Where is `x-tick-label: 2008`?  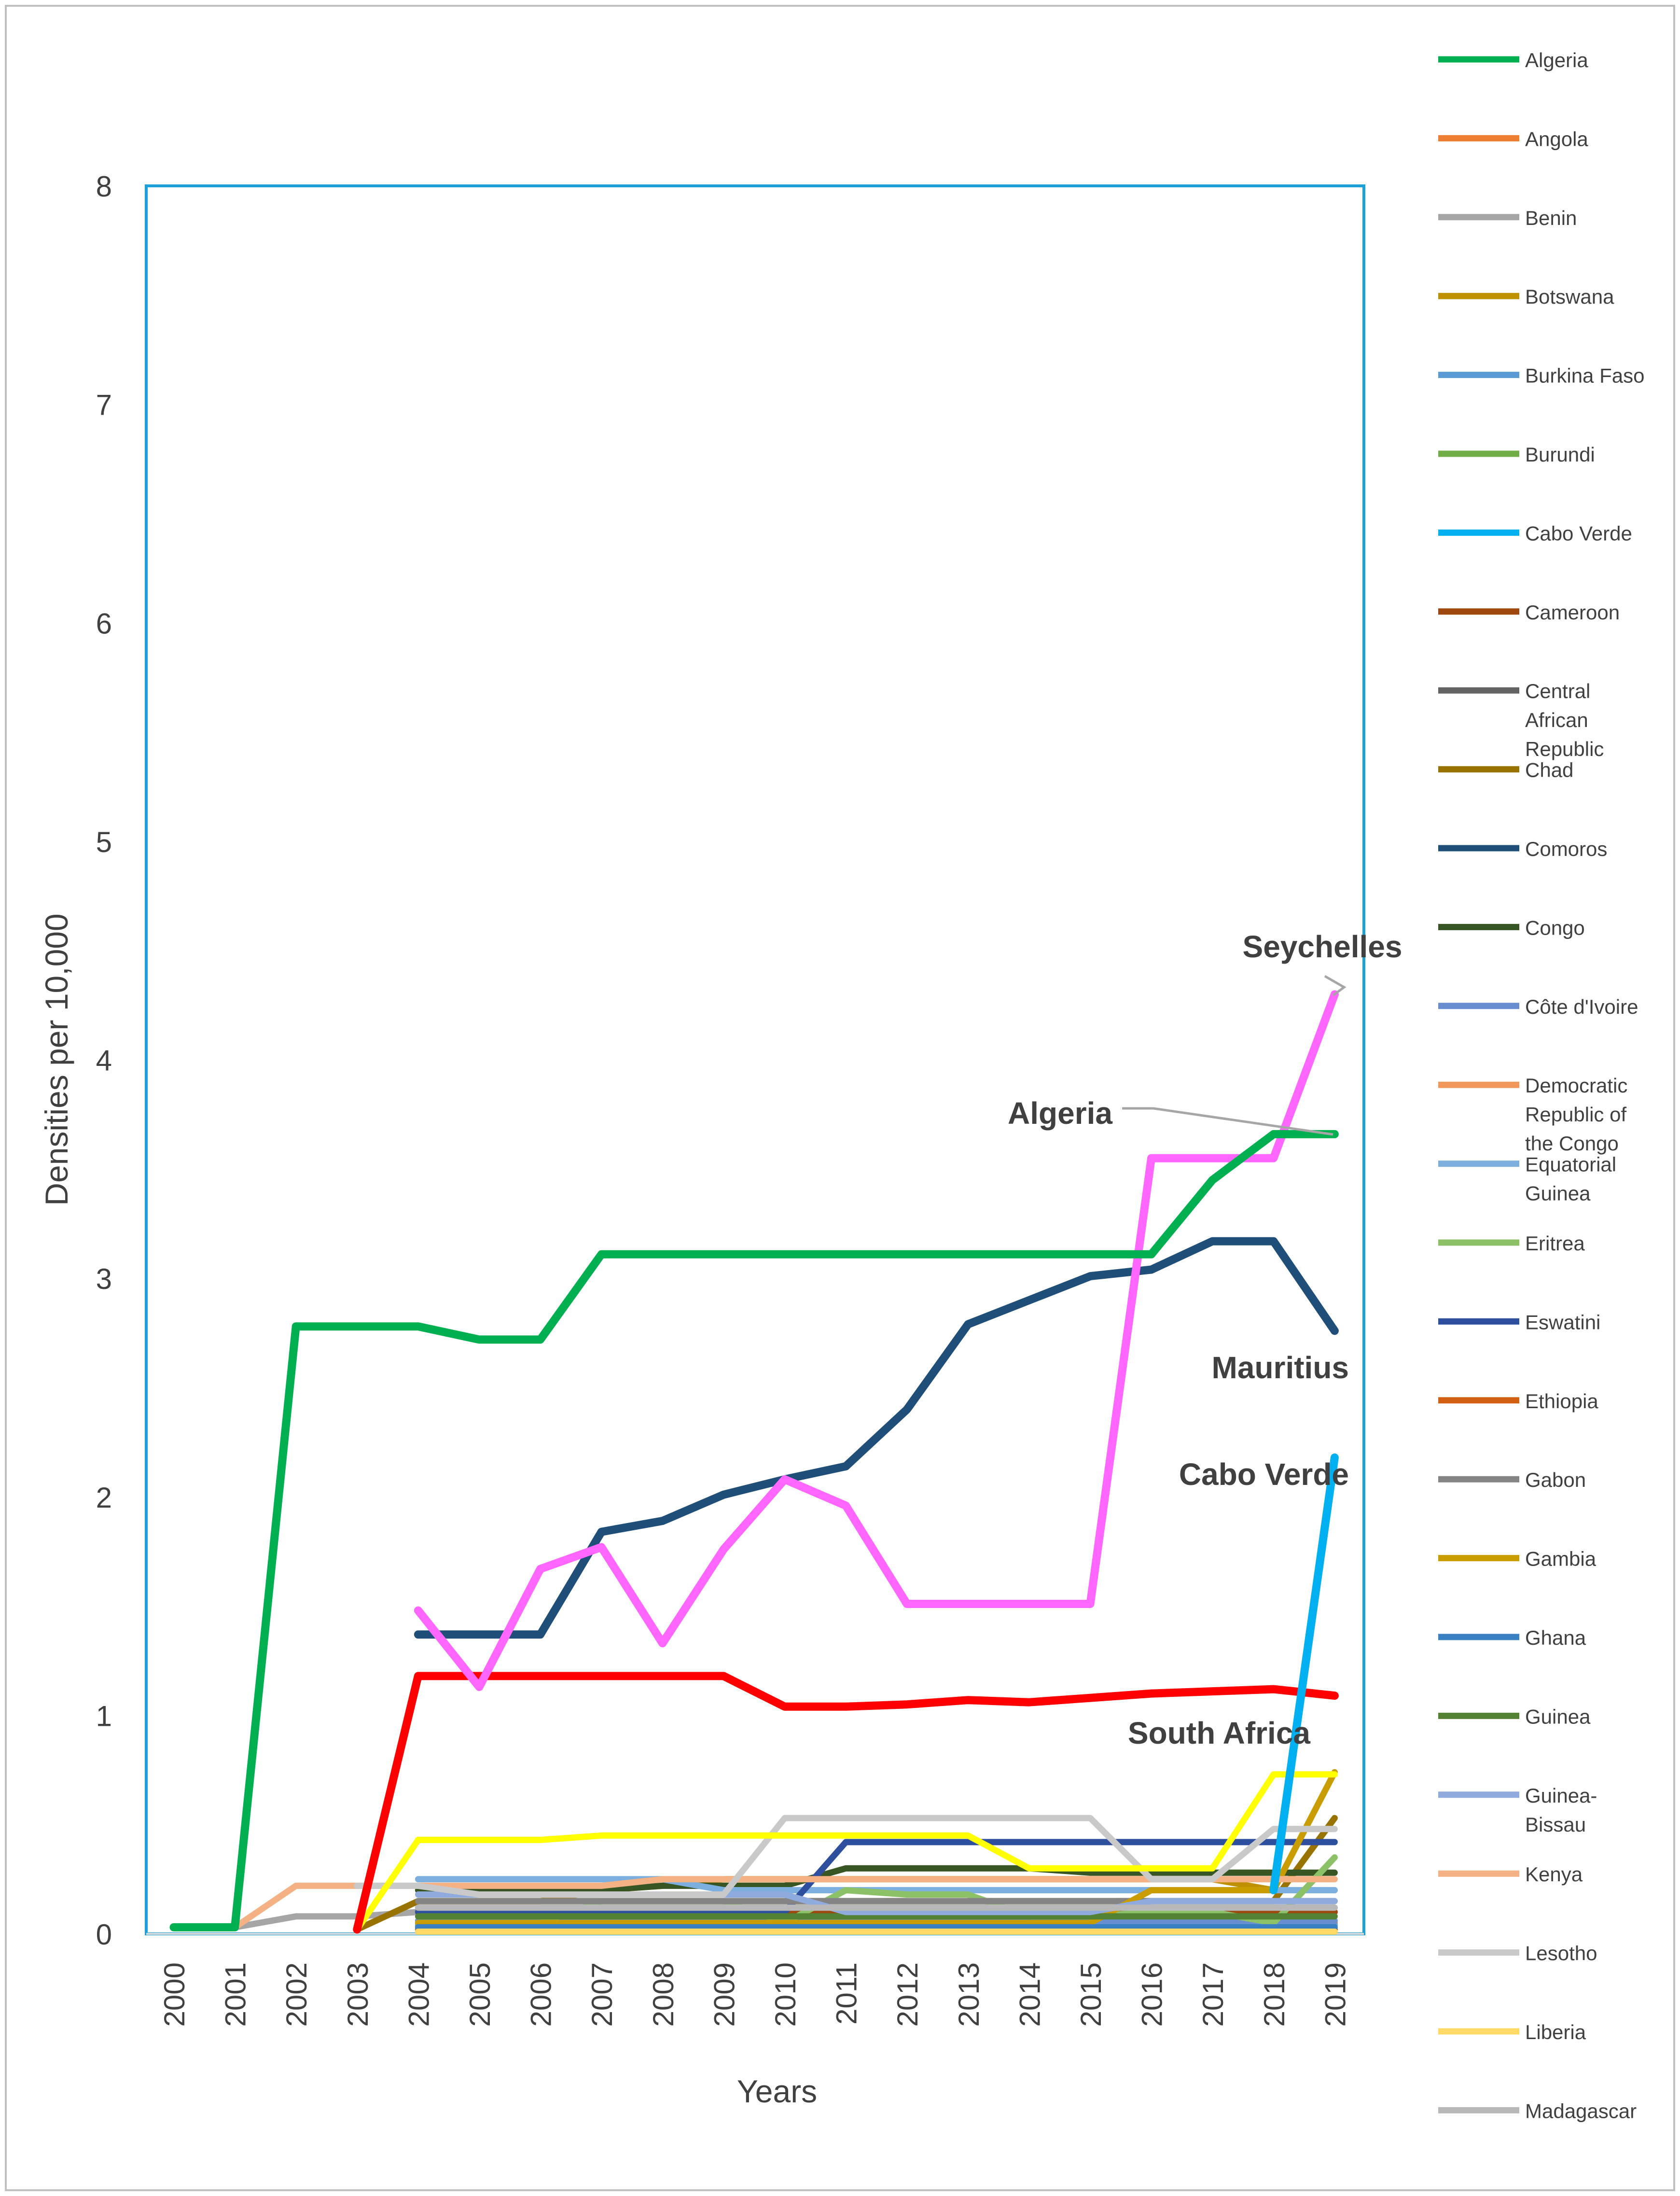
x-tick-label: 2008 is located at coordinates (663, 1994).